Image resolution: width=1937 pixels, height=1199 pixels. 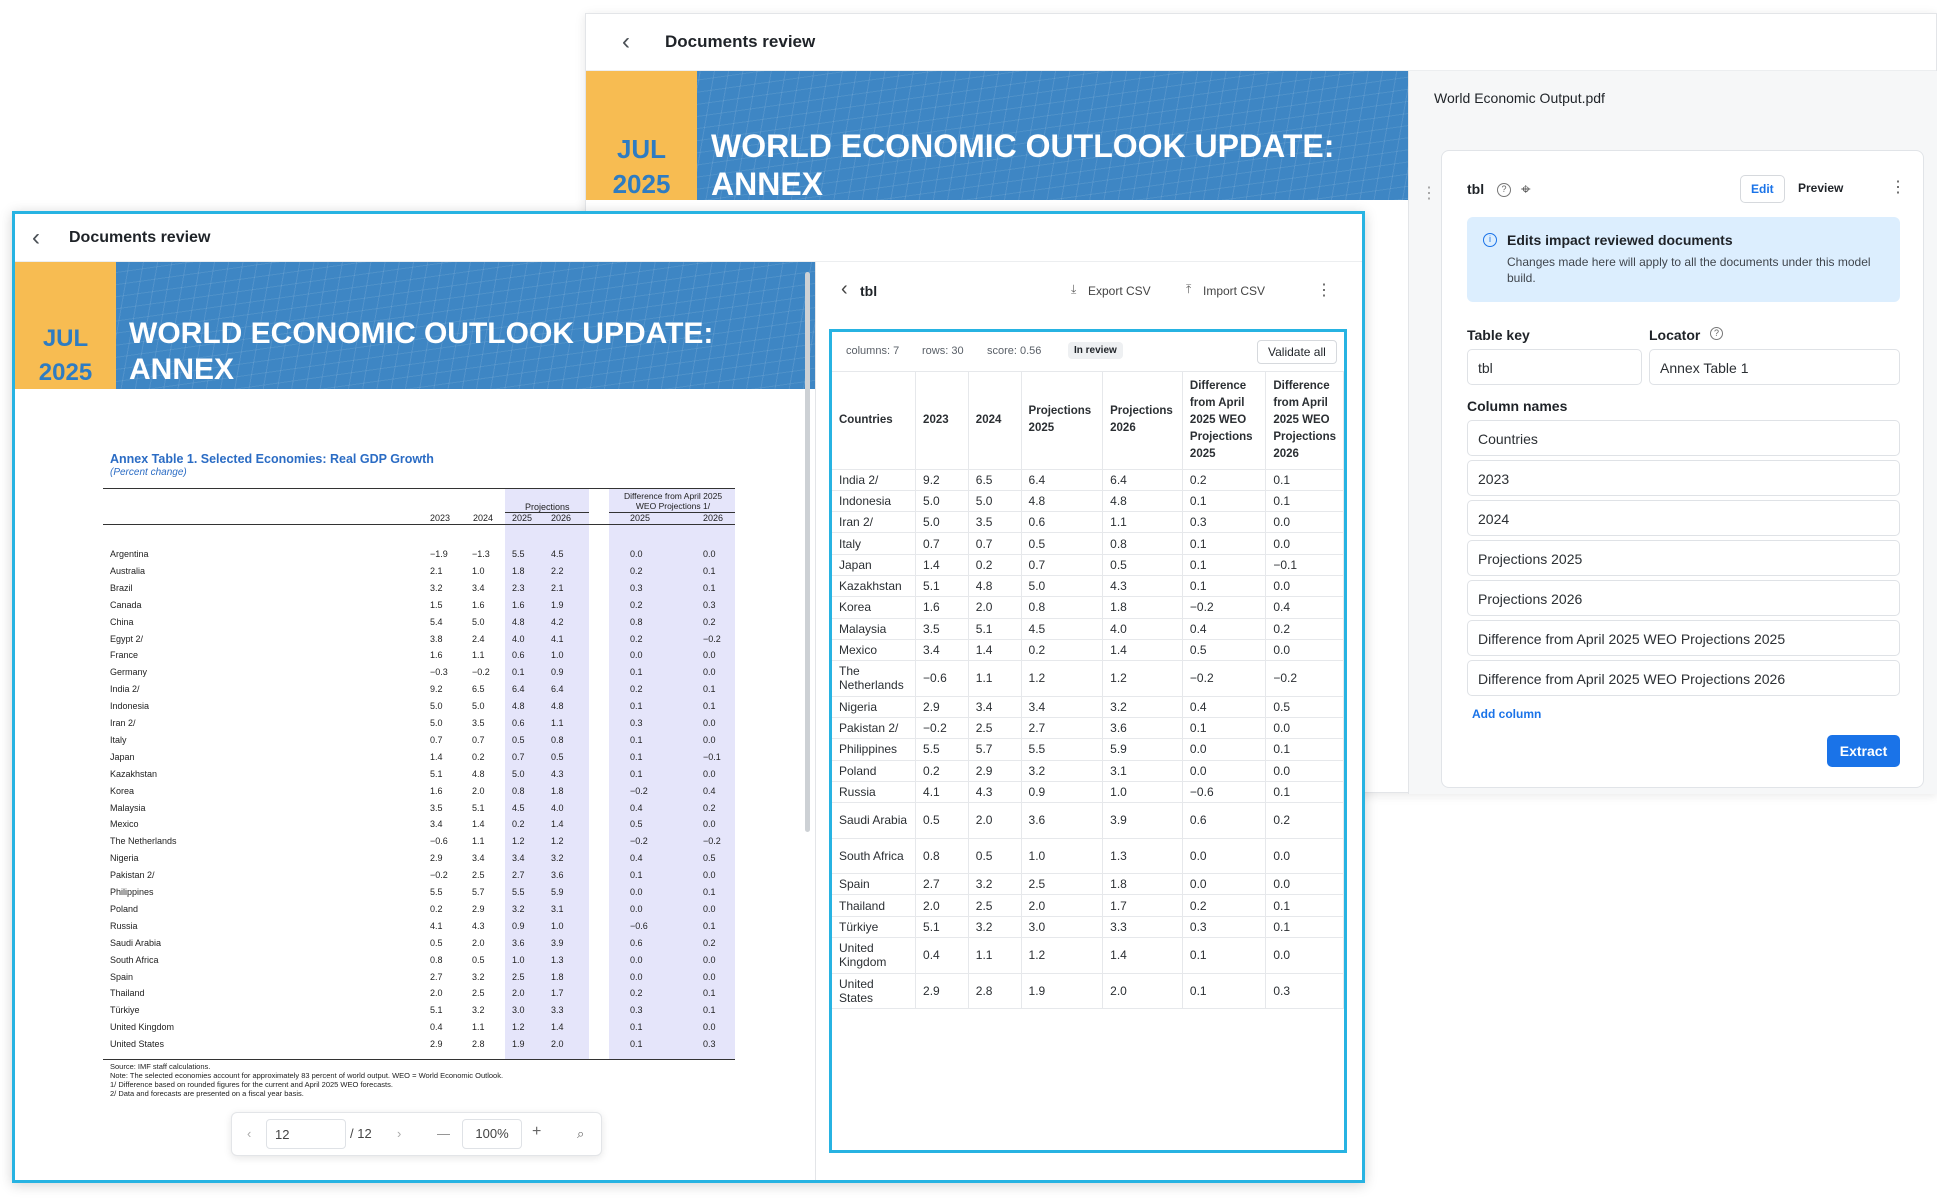 I want to click on col-header-countries: Countries, so click(x=874, y=421).